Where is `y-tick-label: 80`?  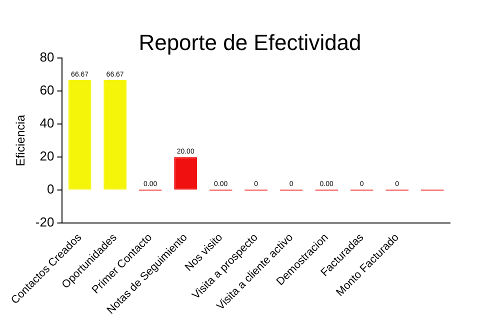 y-tick-label: 80 is located at coordinates (47, 57).